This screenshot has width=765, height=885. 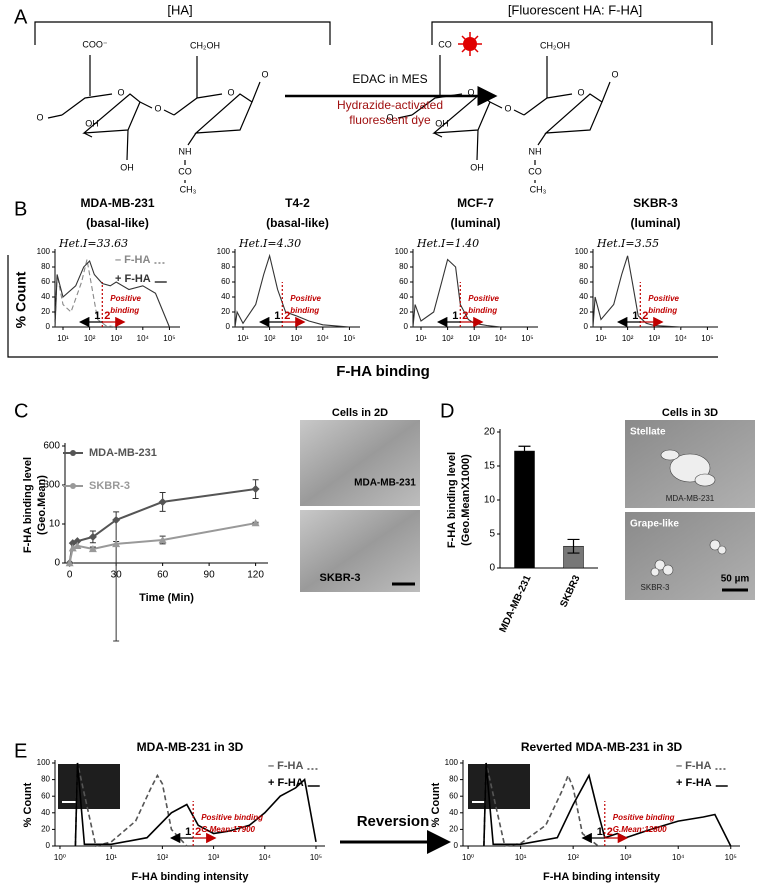 What do you see at coordinates (20, 751) in the screenshot?
I see `panel-label: E` at bounding box center [20, 751].